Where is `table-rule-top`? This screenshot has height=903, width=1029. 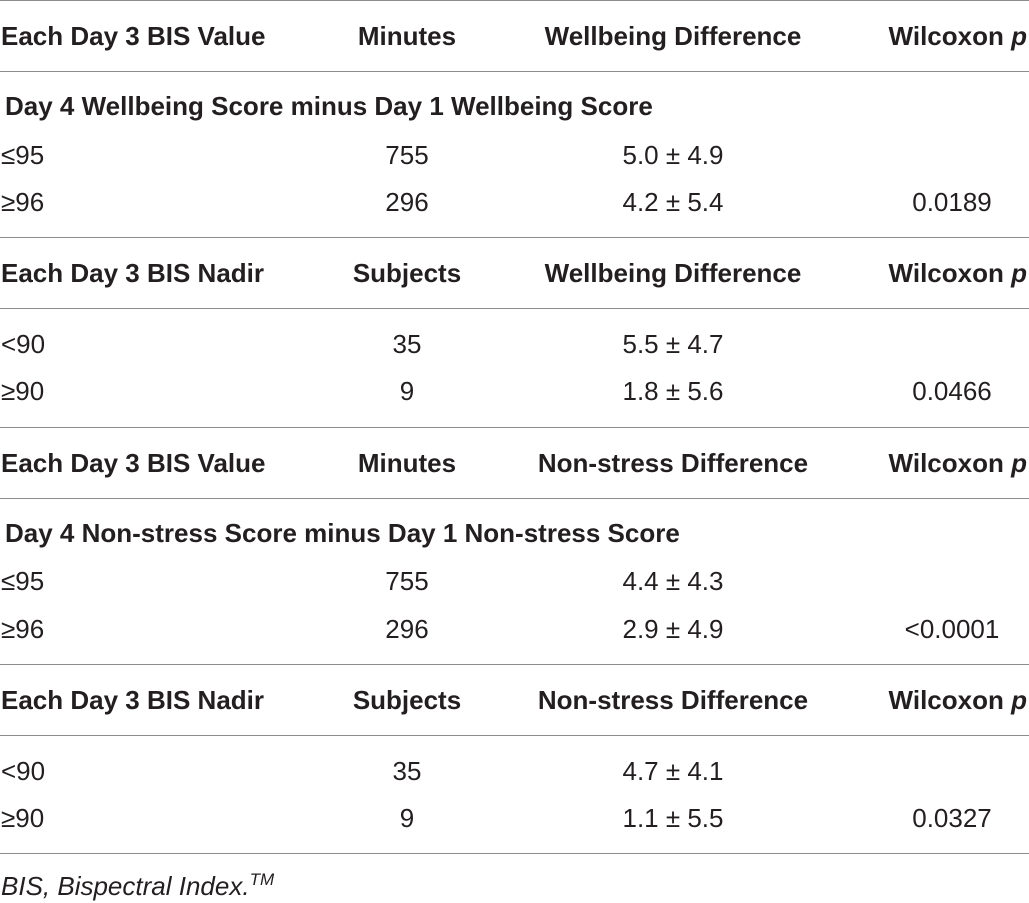
table-rule-top is located at coordinates (514, 0).